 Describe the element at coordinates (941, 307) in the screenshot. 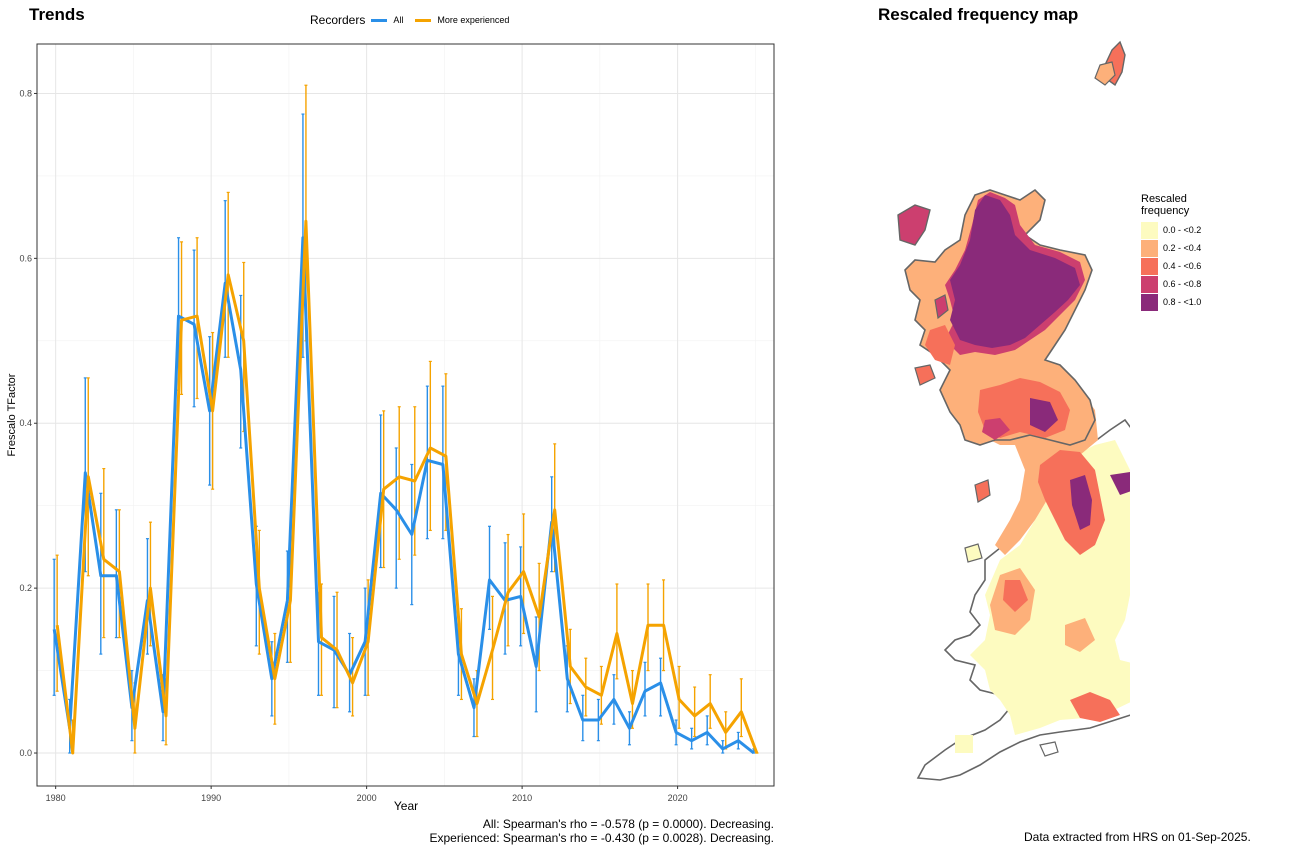

I see `map-island-skye` at that location.